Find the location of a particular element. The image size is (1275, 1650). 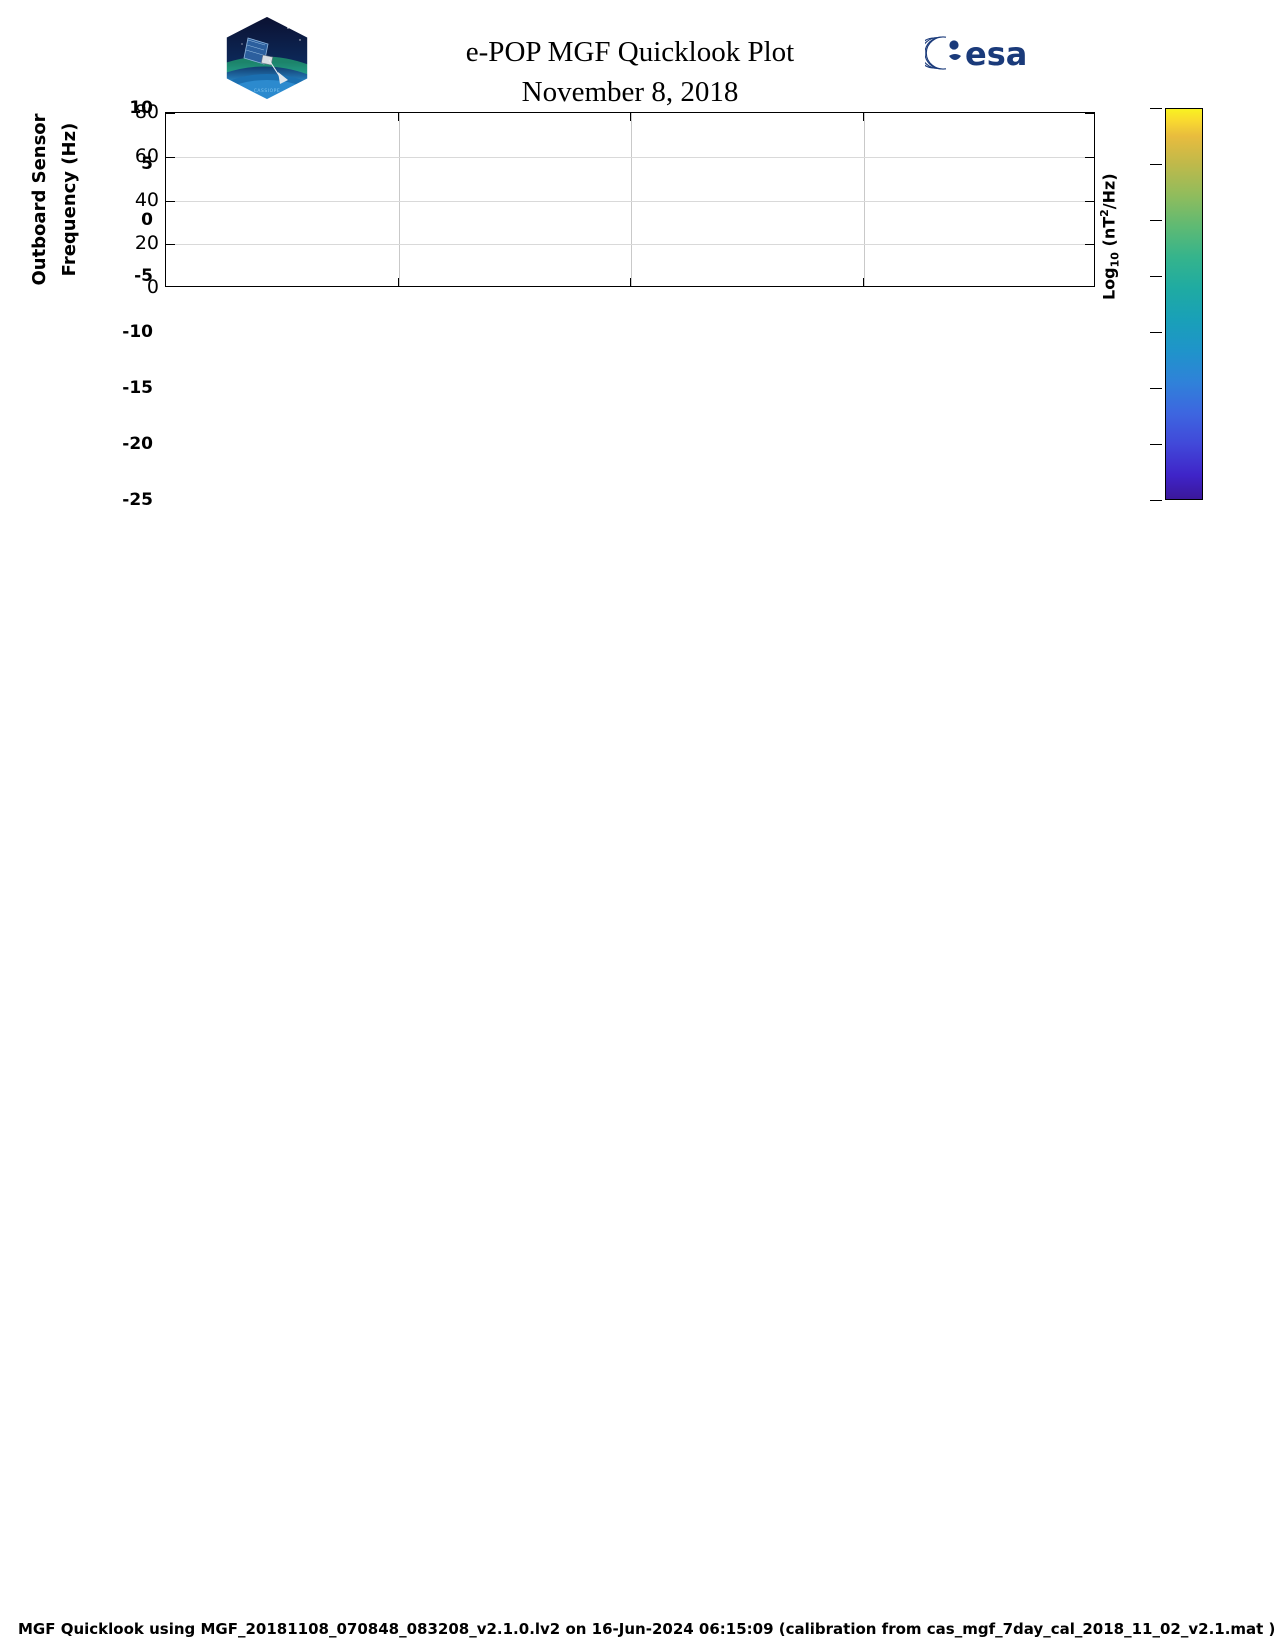

outboard-spectrogram-image is located at coordinates (630, 199).